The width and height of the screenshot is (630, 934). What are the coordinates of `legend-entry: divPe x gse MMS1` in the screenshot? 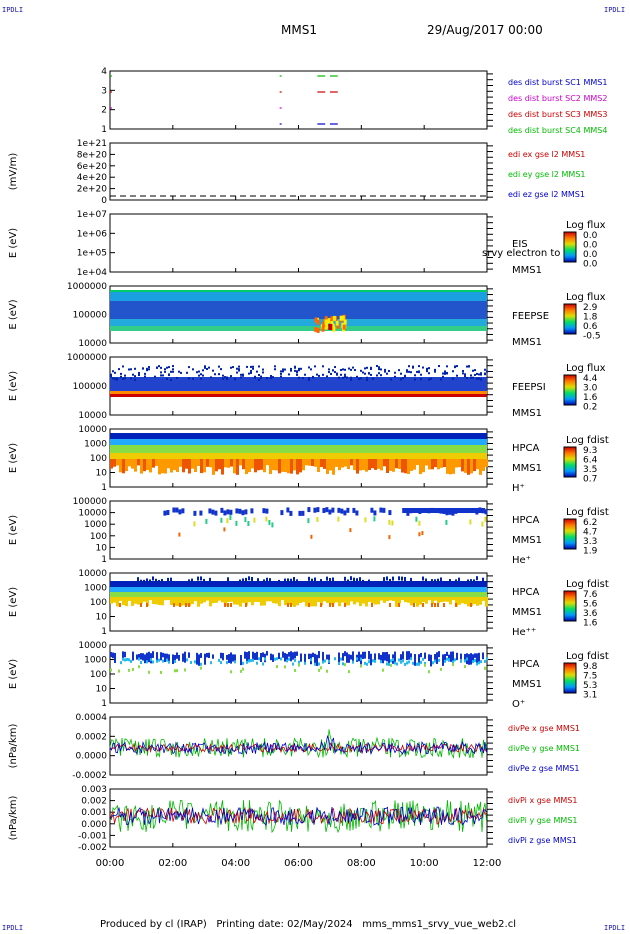 It's located at (544, 728).